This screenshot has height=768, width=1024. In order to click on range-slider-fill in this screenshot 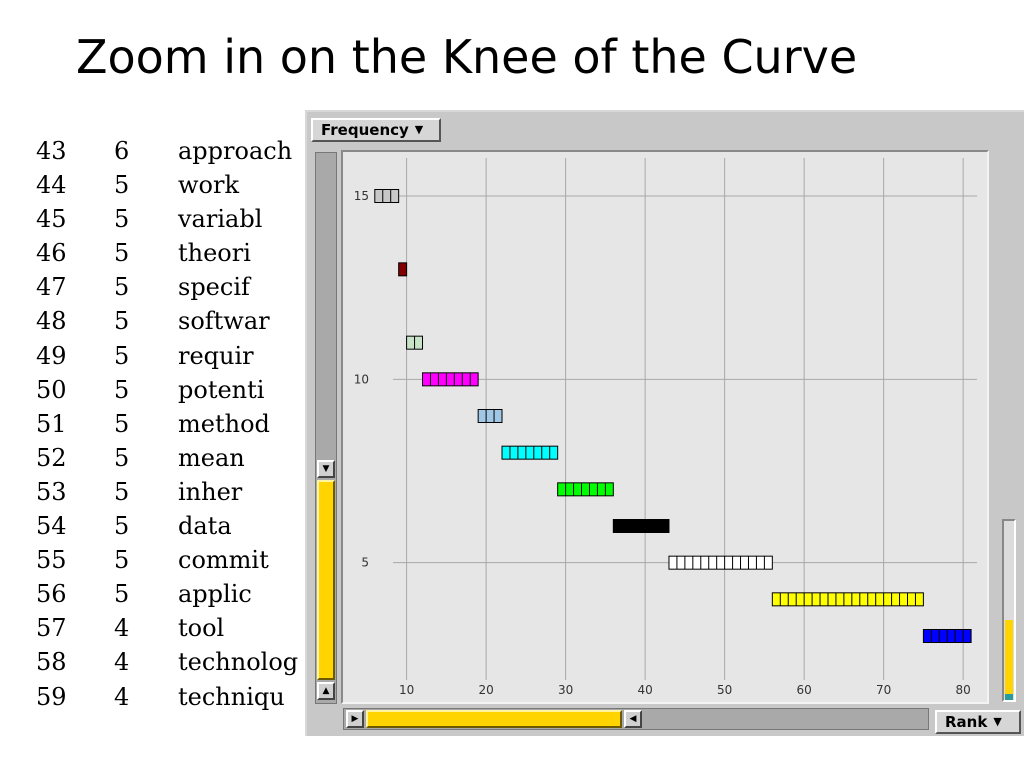, I will do `click(1009, 660)`.